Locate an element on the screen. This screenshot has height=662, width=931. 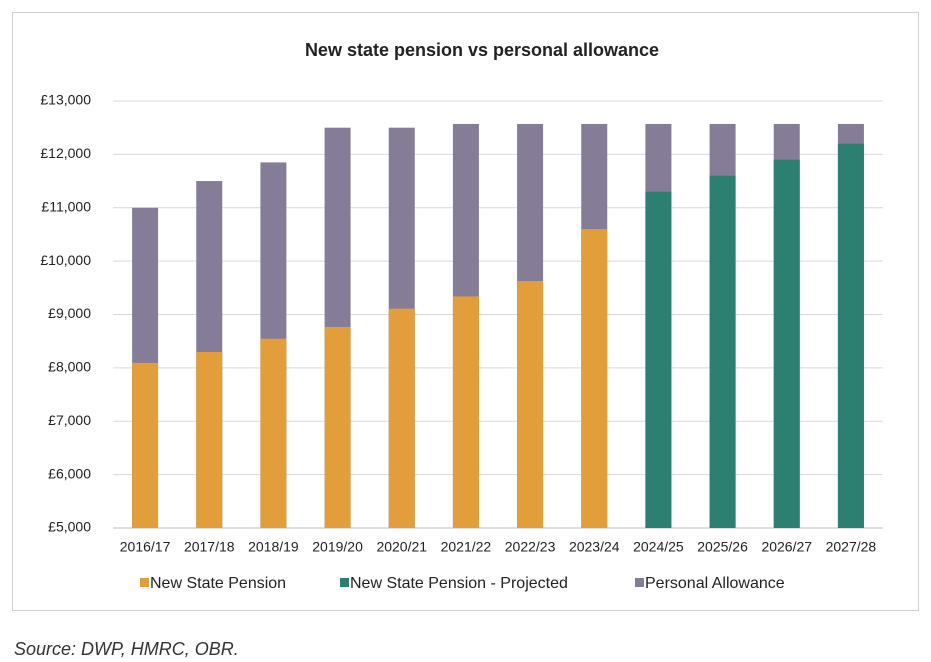
legend-label: New State Pension is located at coordinates (218, 583).